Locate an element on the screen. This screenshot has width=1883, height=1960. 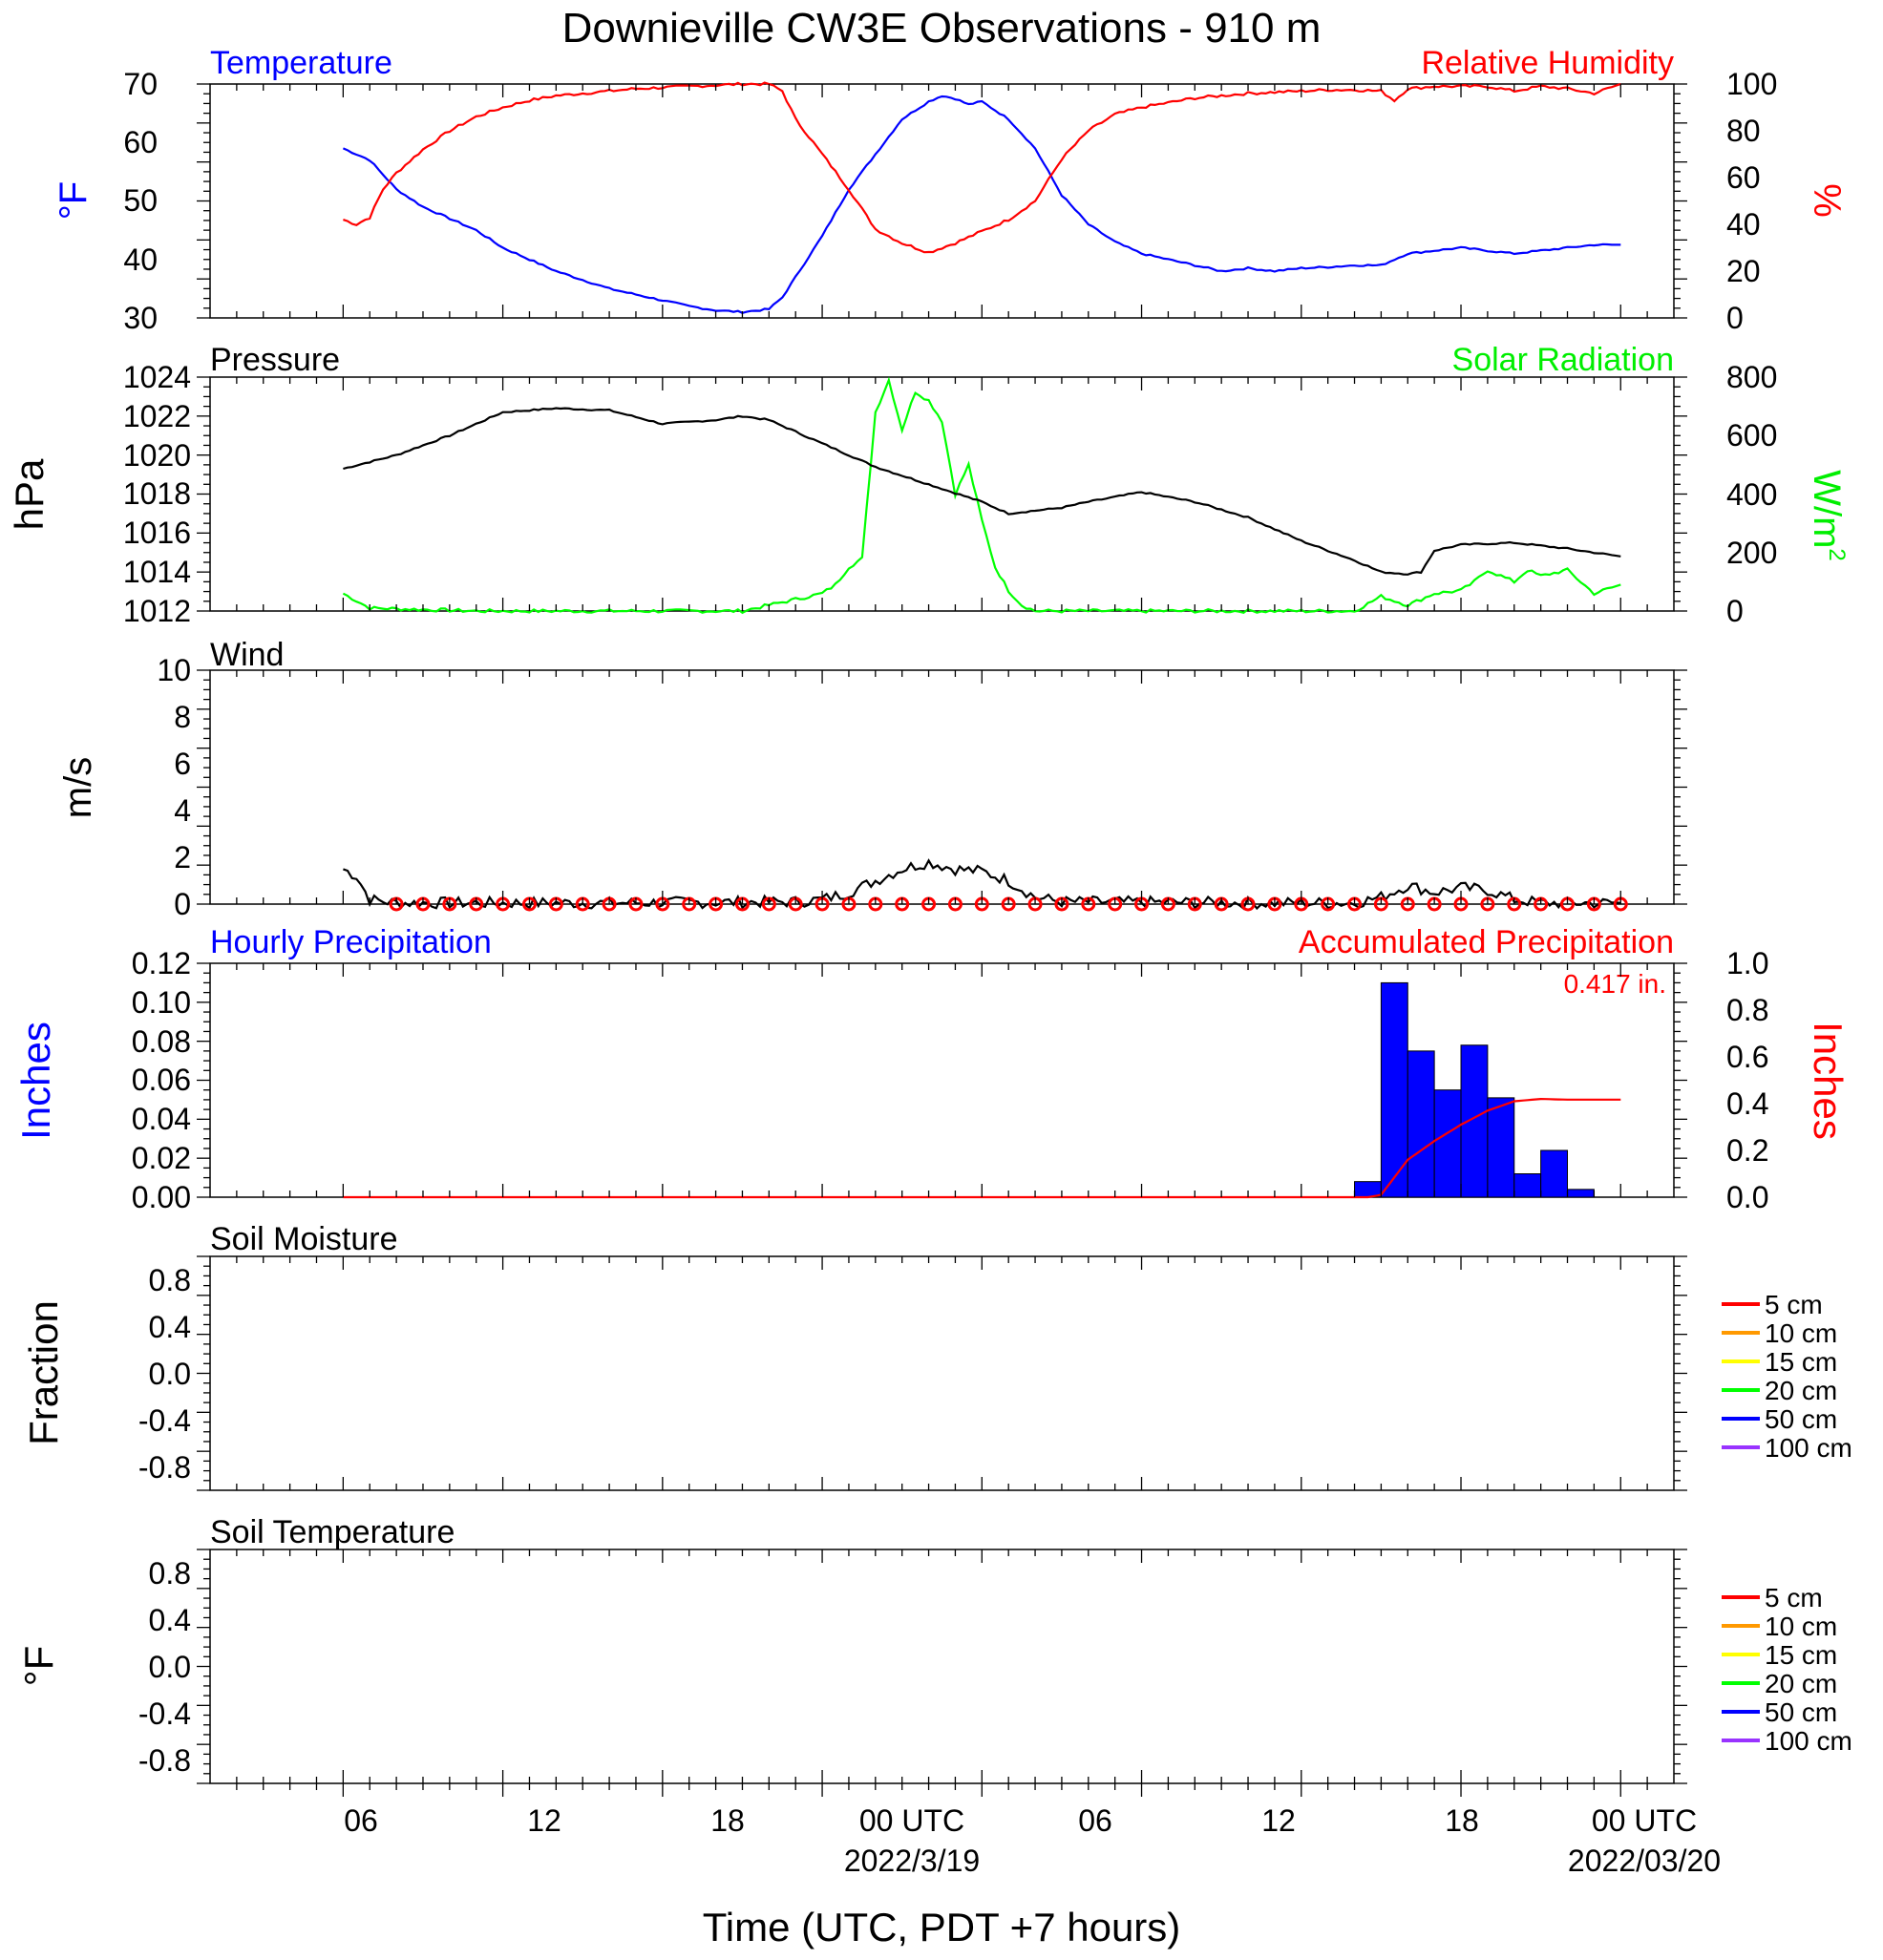
temperature-series is located at coordinates (981, 197).